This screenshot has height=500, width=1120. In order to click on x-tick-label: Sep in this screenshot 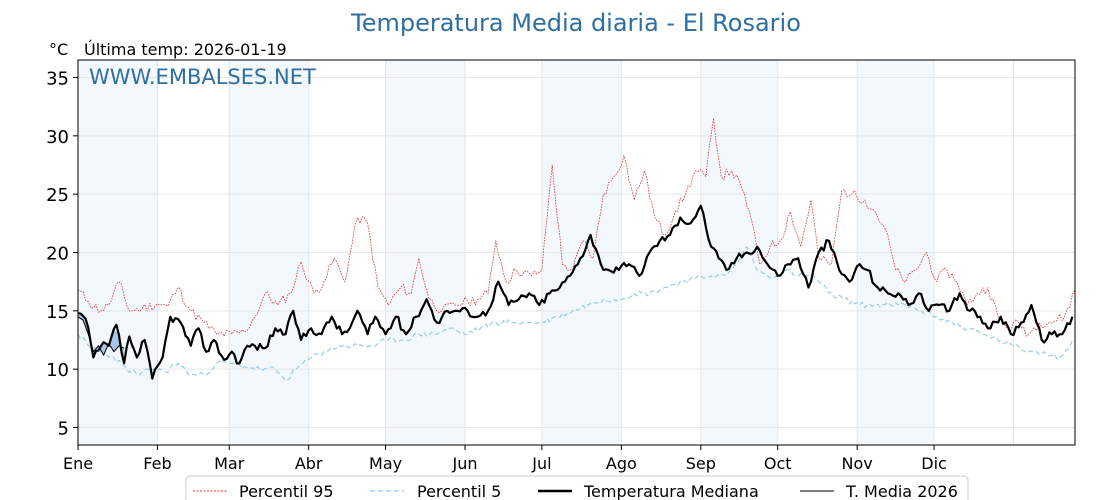, I will do `click(701, 463)`.